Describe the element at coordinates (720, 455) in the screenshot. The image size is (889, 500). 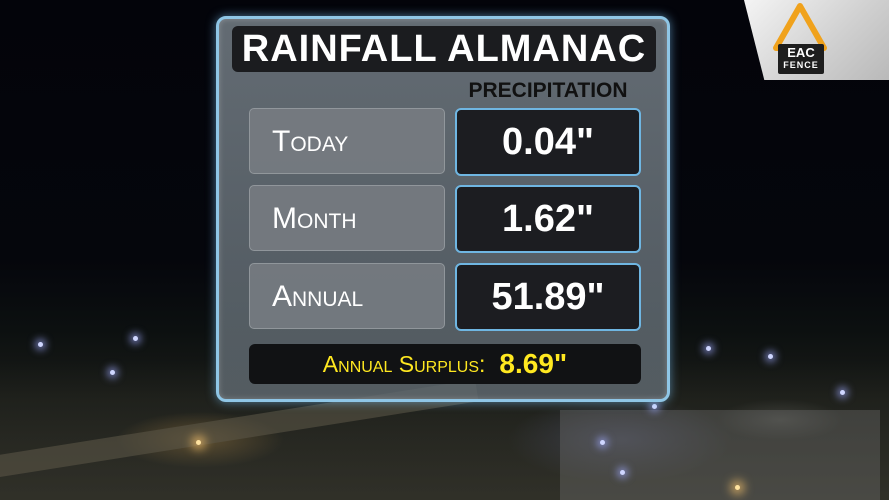
I see `parking-lot` at that location.